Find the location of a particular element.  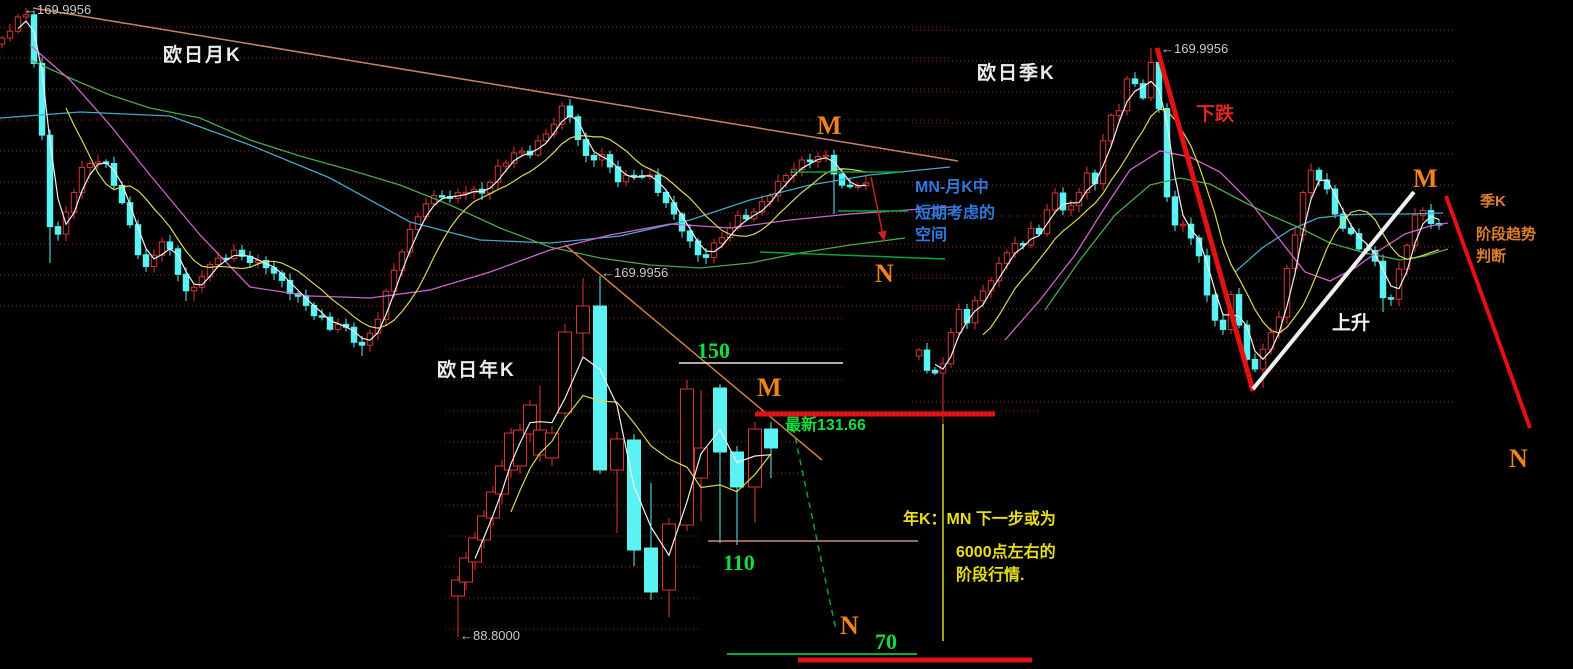

yearly-trendline is located at coordinates (693, 352).